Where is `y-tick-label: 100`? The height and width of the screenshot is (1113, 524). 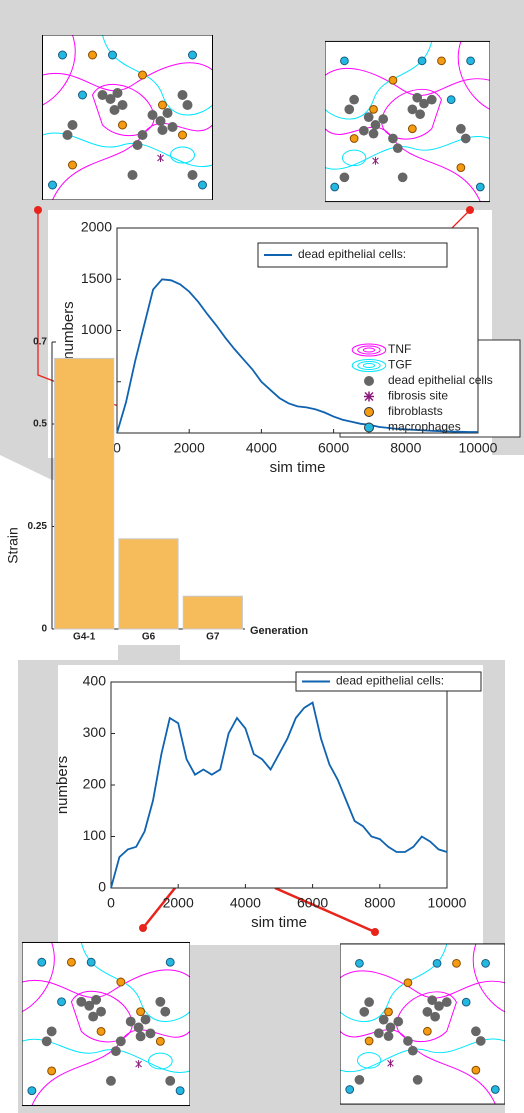 y-tick-label: 100 is located at coordinates (95, 835).